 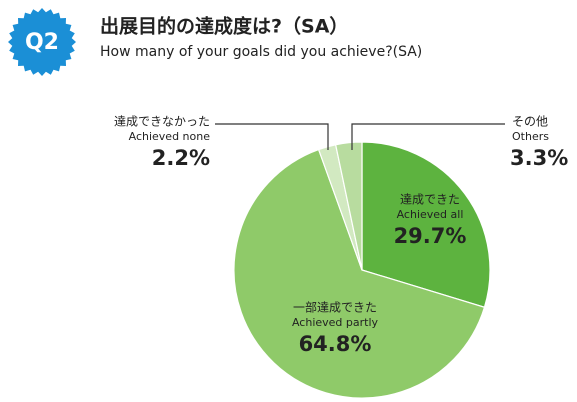 What do you see at coordinates (170, 136) in the screenshot?
I see `category-label-en: Achieved none` at bounding box center [170, 136].